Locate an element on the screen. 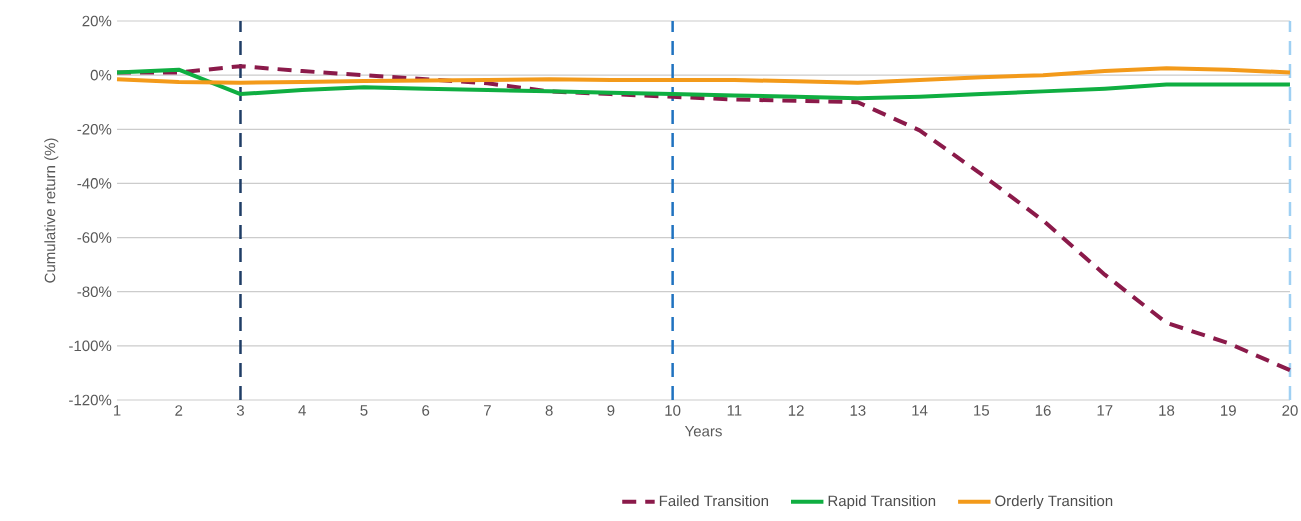  y-tick-label: 0% is located at coordinates (101, 75).